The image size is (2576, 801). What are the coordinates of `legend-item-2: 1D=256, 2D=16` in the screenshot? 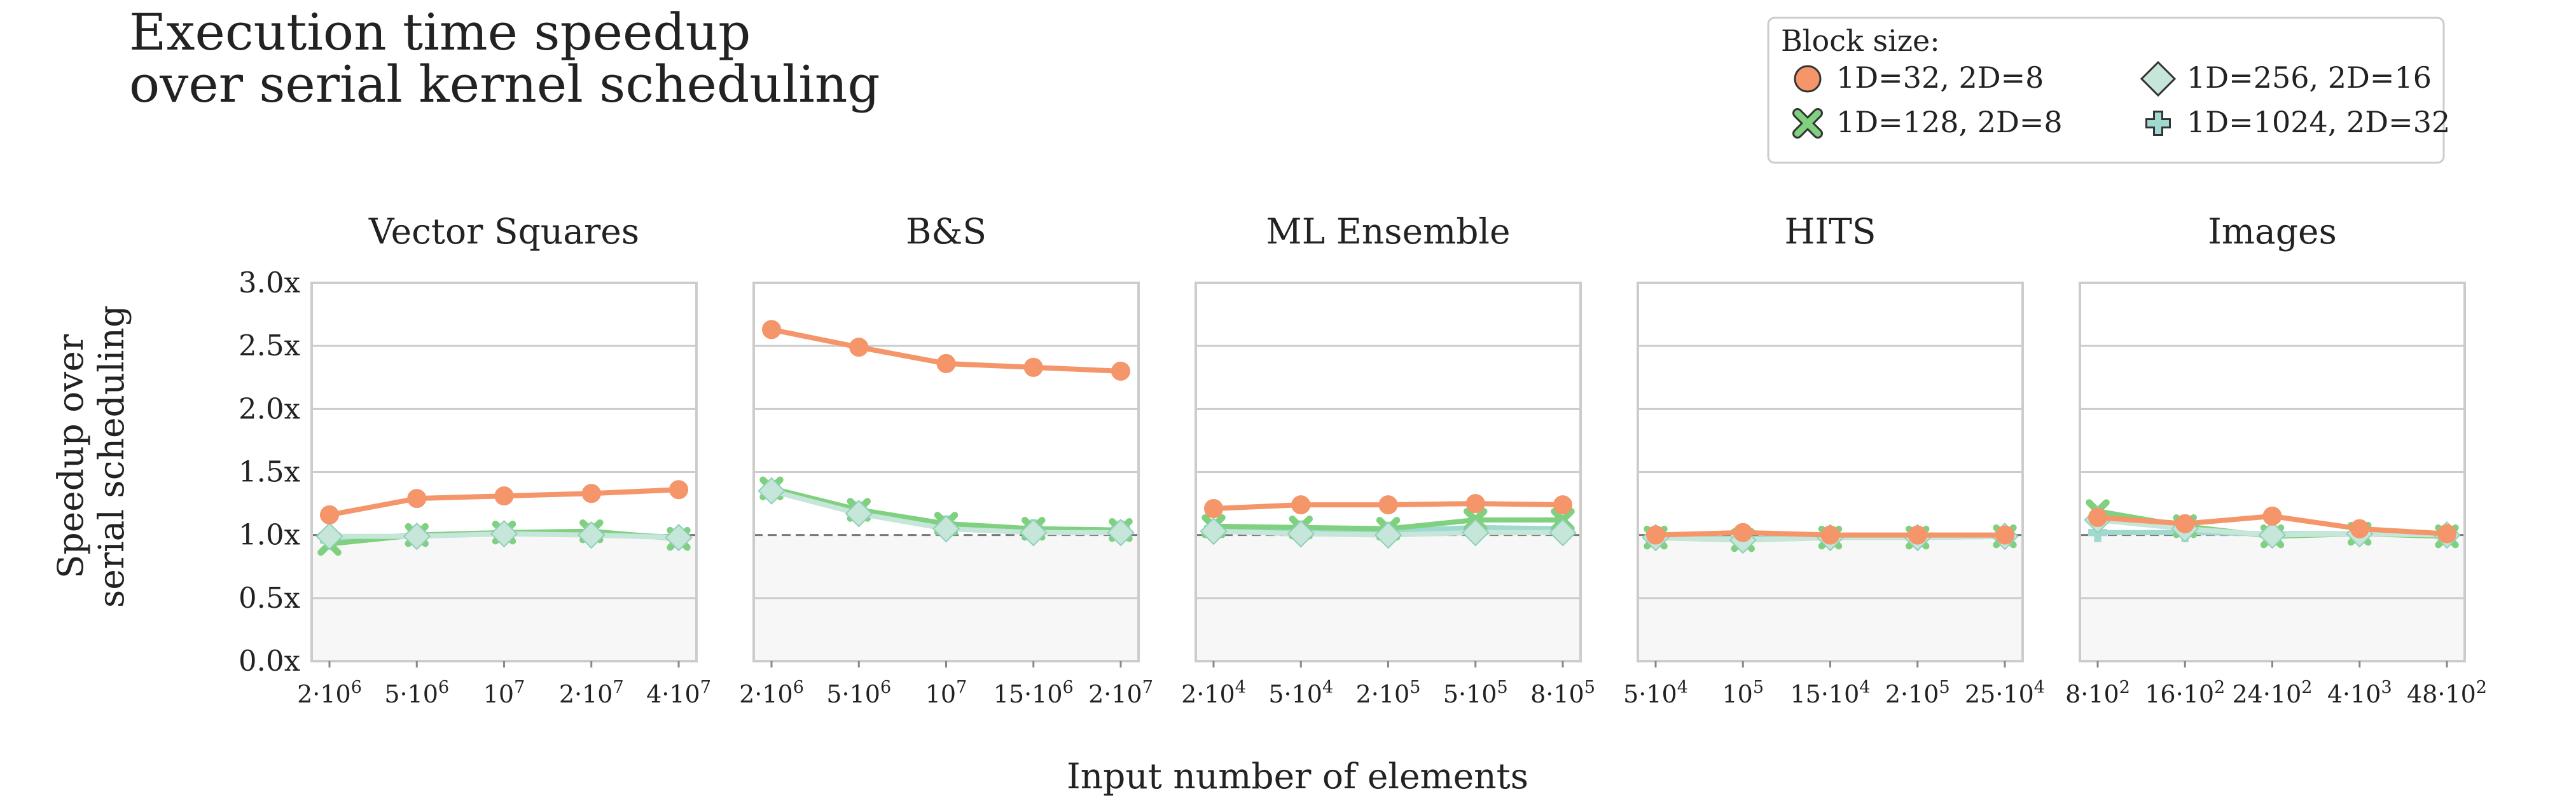 It's located at (2286, 78).